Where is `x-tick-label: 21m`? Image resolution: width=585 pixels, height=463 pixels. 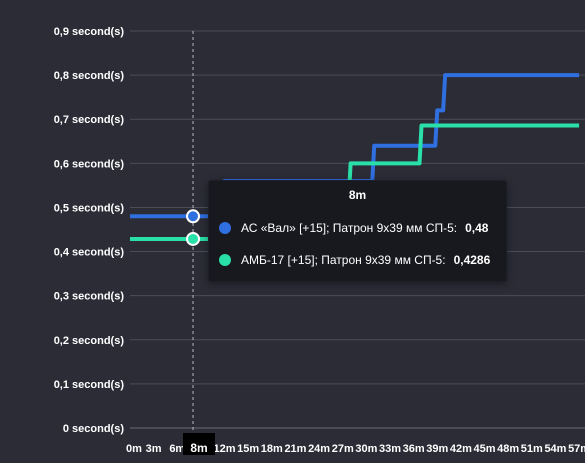 x-tick-label: 21m is located at coordinates (295, 449).